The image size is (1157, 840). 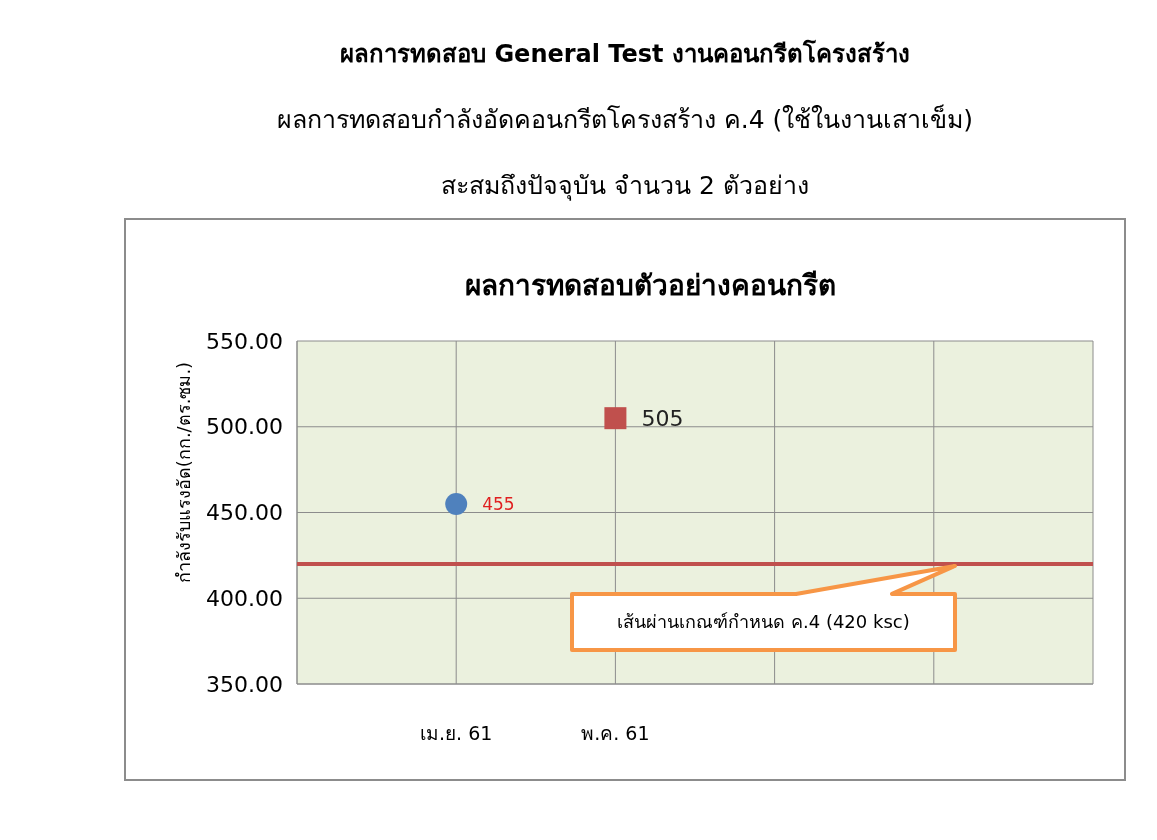 What do you see at coordinates (650, 285) in the screenshot?
I see `text: ผลการทดสอบตัวอย่างคอนกรีต` at bounding box center [650, 285].